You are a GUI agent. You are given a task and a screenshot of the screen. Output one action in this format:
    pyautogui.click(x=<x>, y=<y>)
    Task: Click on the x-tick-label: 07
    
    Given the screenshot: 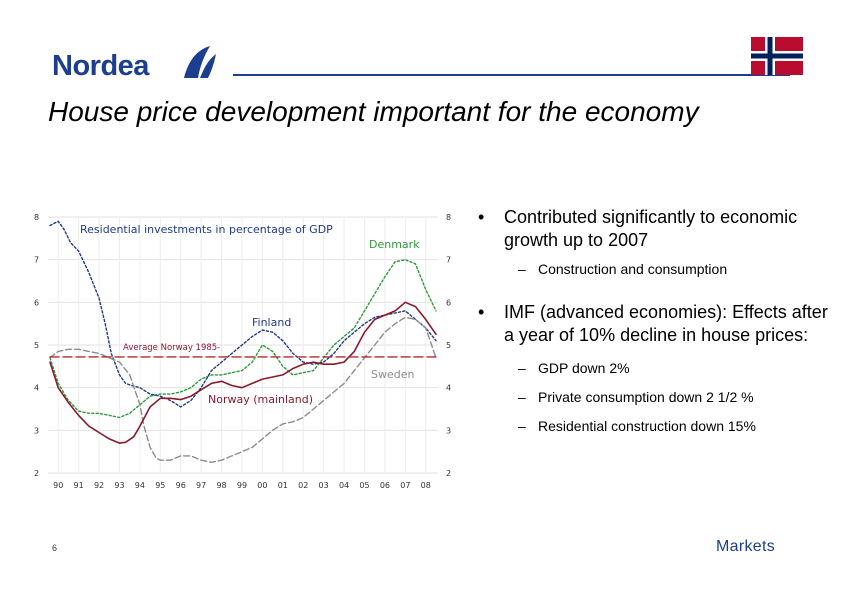 What is the action you would take?
    pyautogui.click(x=405, y=485)
    